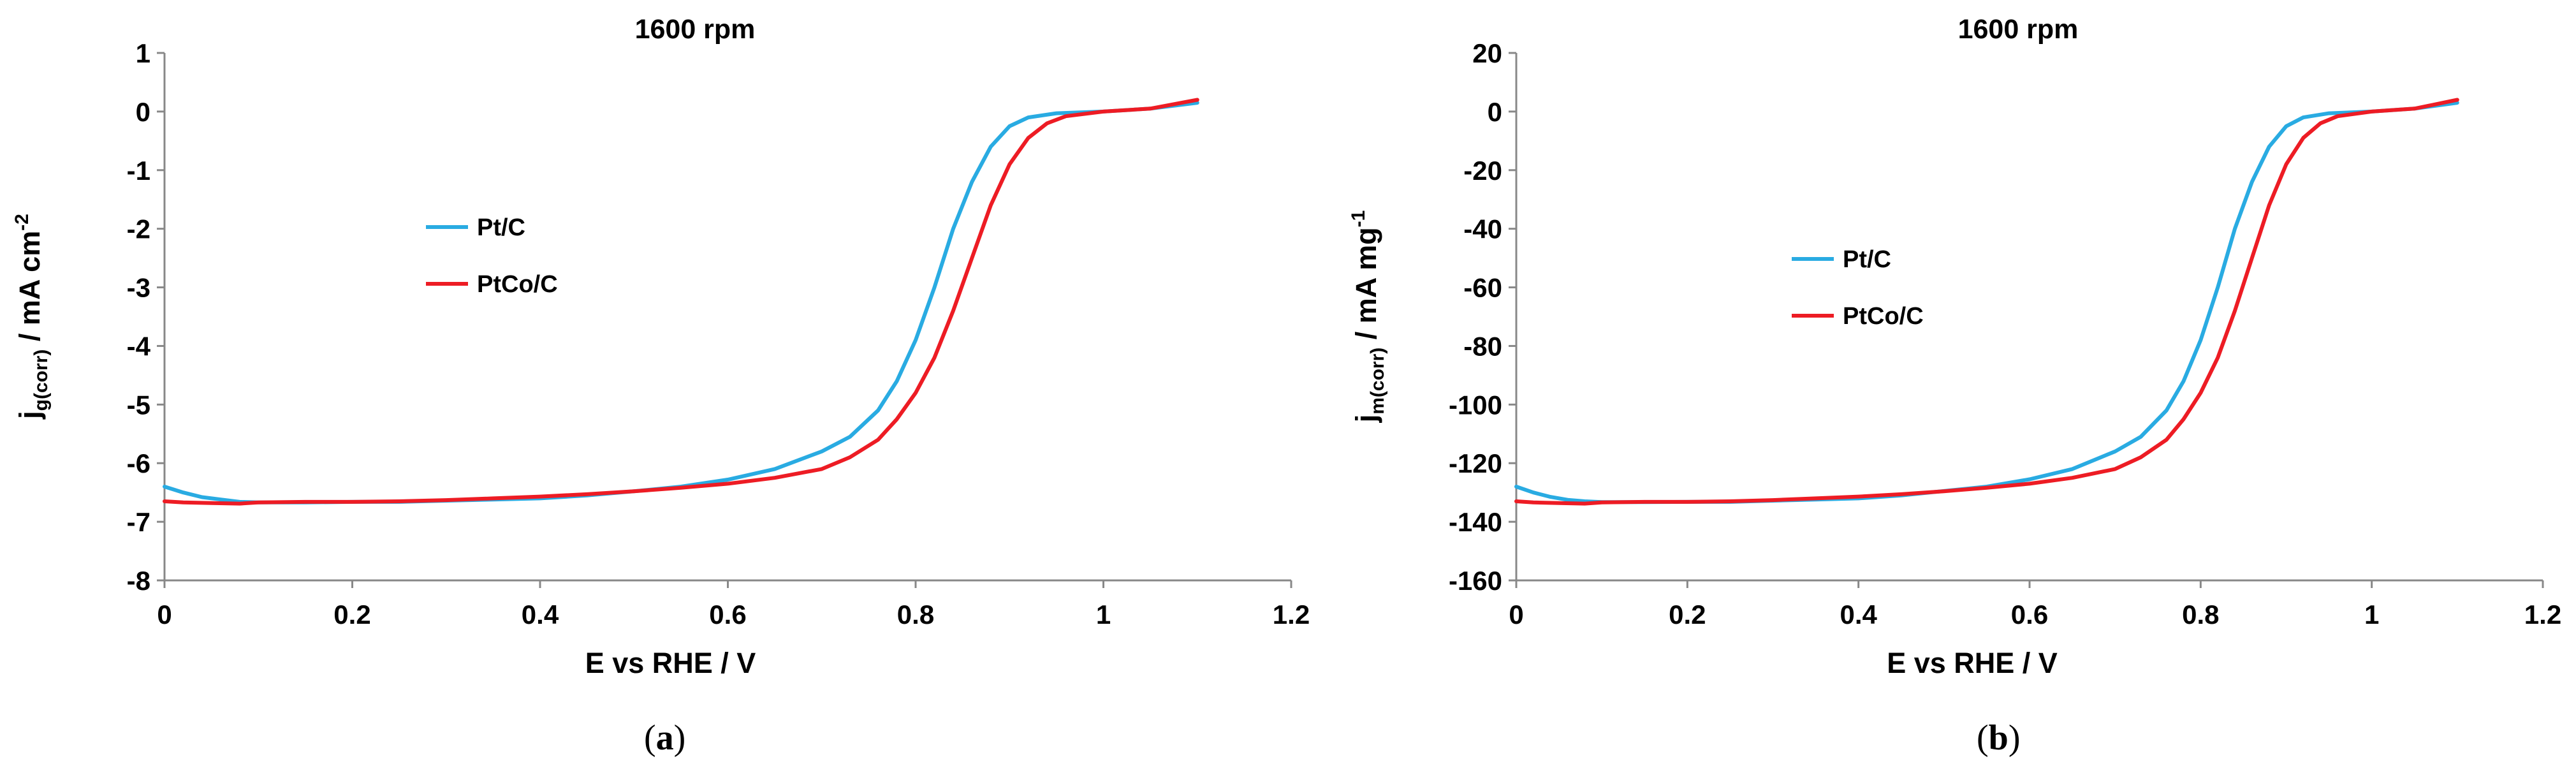  I want to click on y-axis-label: jm(corr) / mA mg-1, so click(1368, 316).